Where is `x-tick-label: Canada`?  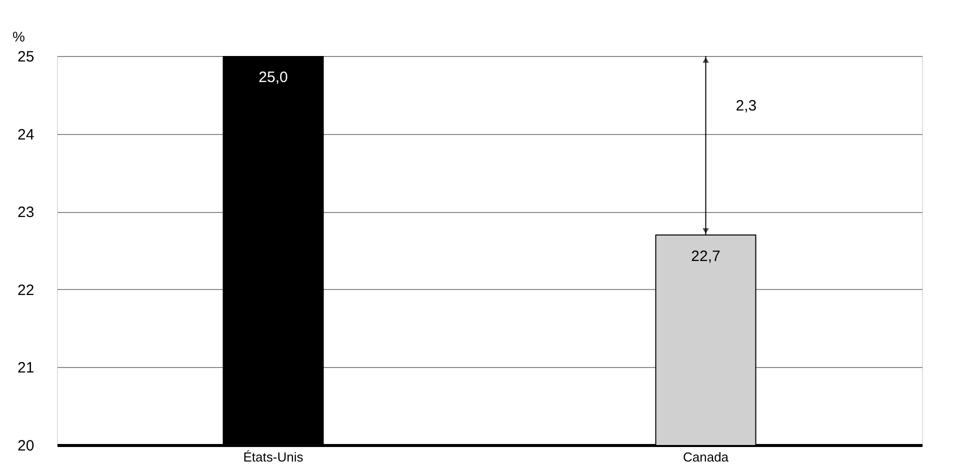
x-tick-label: Canada is located at coordinates (706, 457).